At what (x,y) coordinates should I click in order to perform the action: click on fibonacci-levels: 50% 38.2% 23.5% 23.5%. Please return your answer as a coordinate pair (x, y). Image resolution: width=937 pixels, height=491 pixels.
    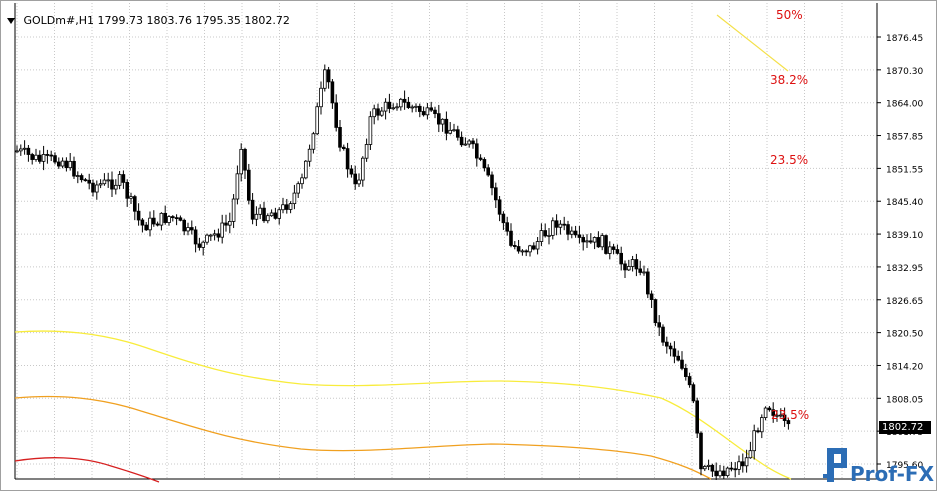
    Looking at the image, I should click on (789, 215).